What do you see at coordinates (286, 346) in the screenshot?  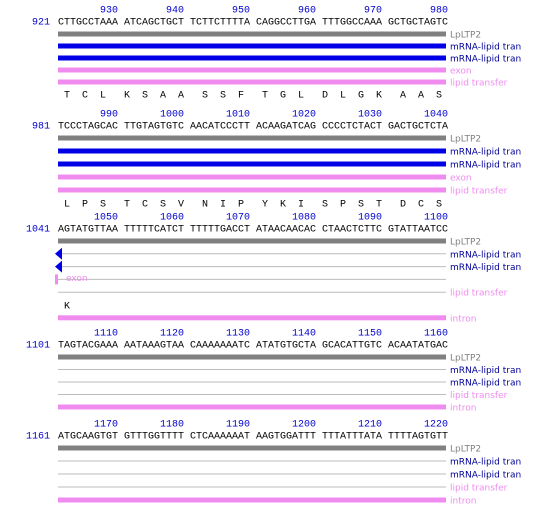 I see `sequence-group: ATATGTGCTA` at bounding box center [286, 346].